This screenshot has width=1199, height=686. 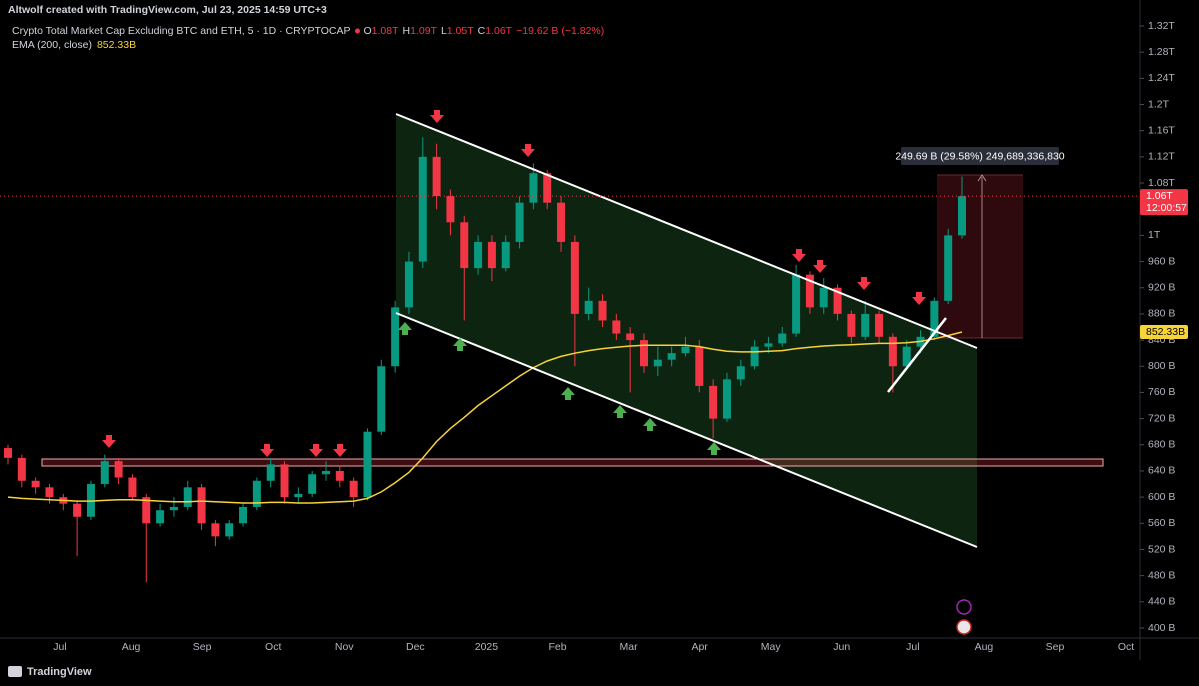 I want to click on ohlc-value: 1.08T, so click(x=385, y=31).